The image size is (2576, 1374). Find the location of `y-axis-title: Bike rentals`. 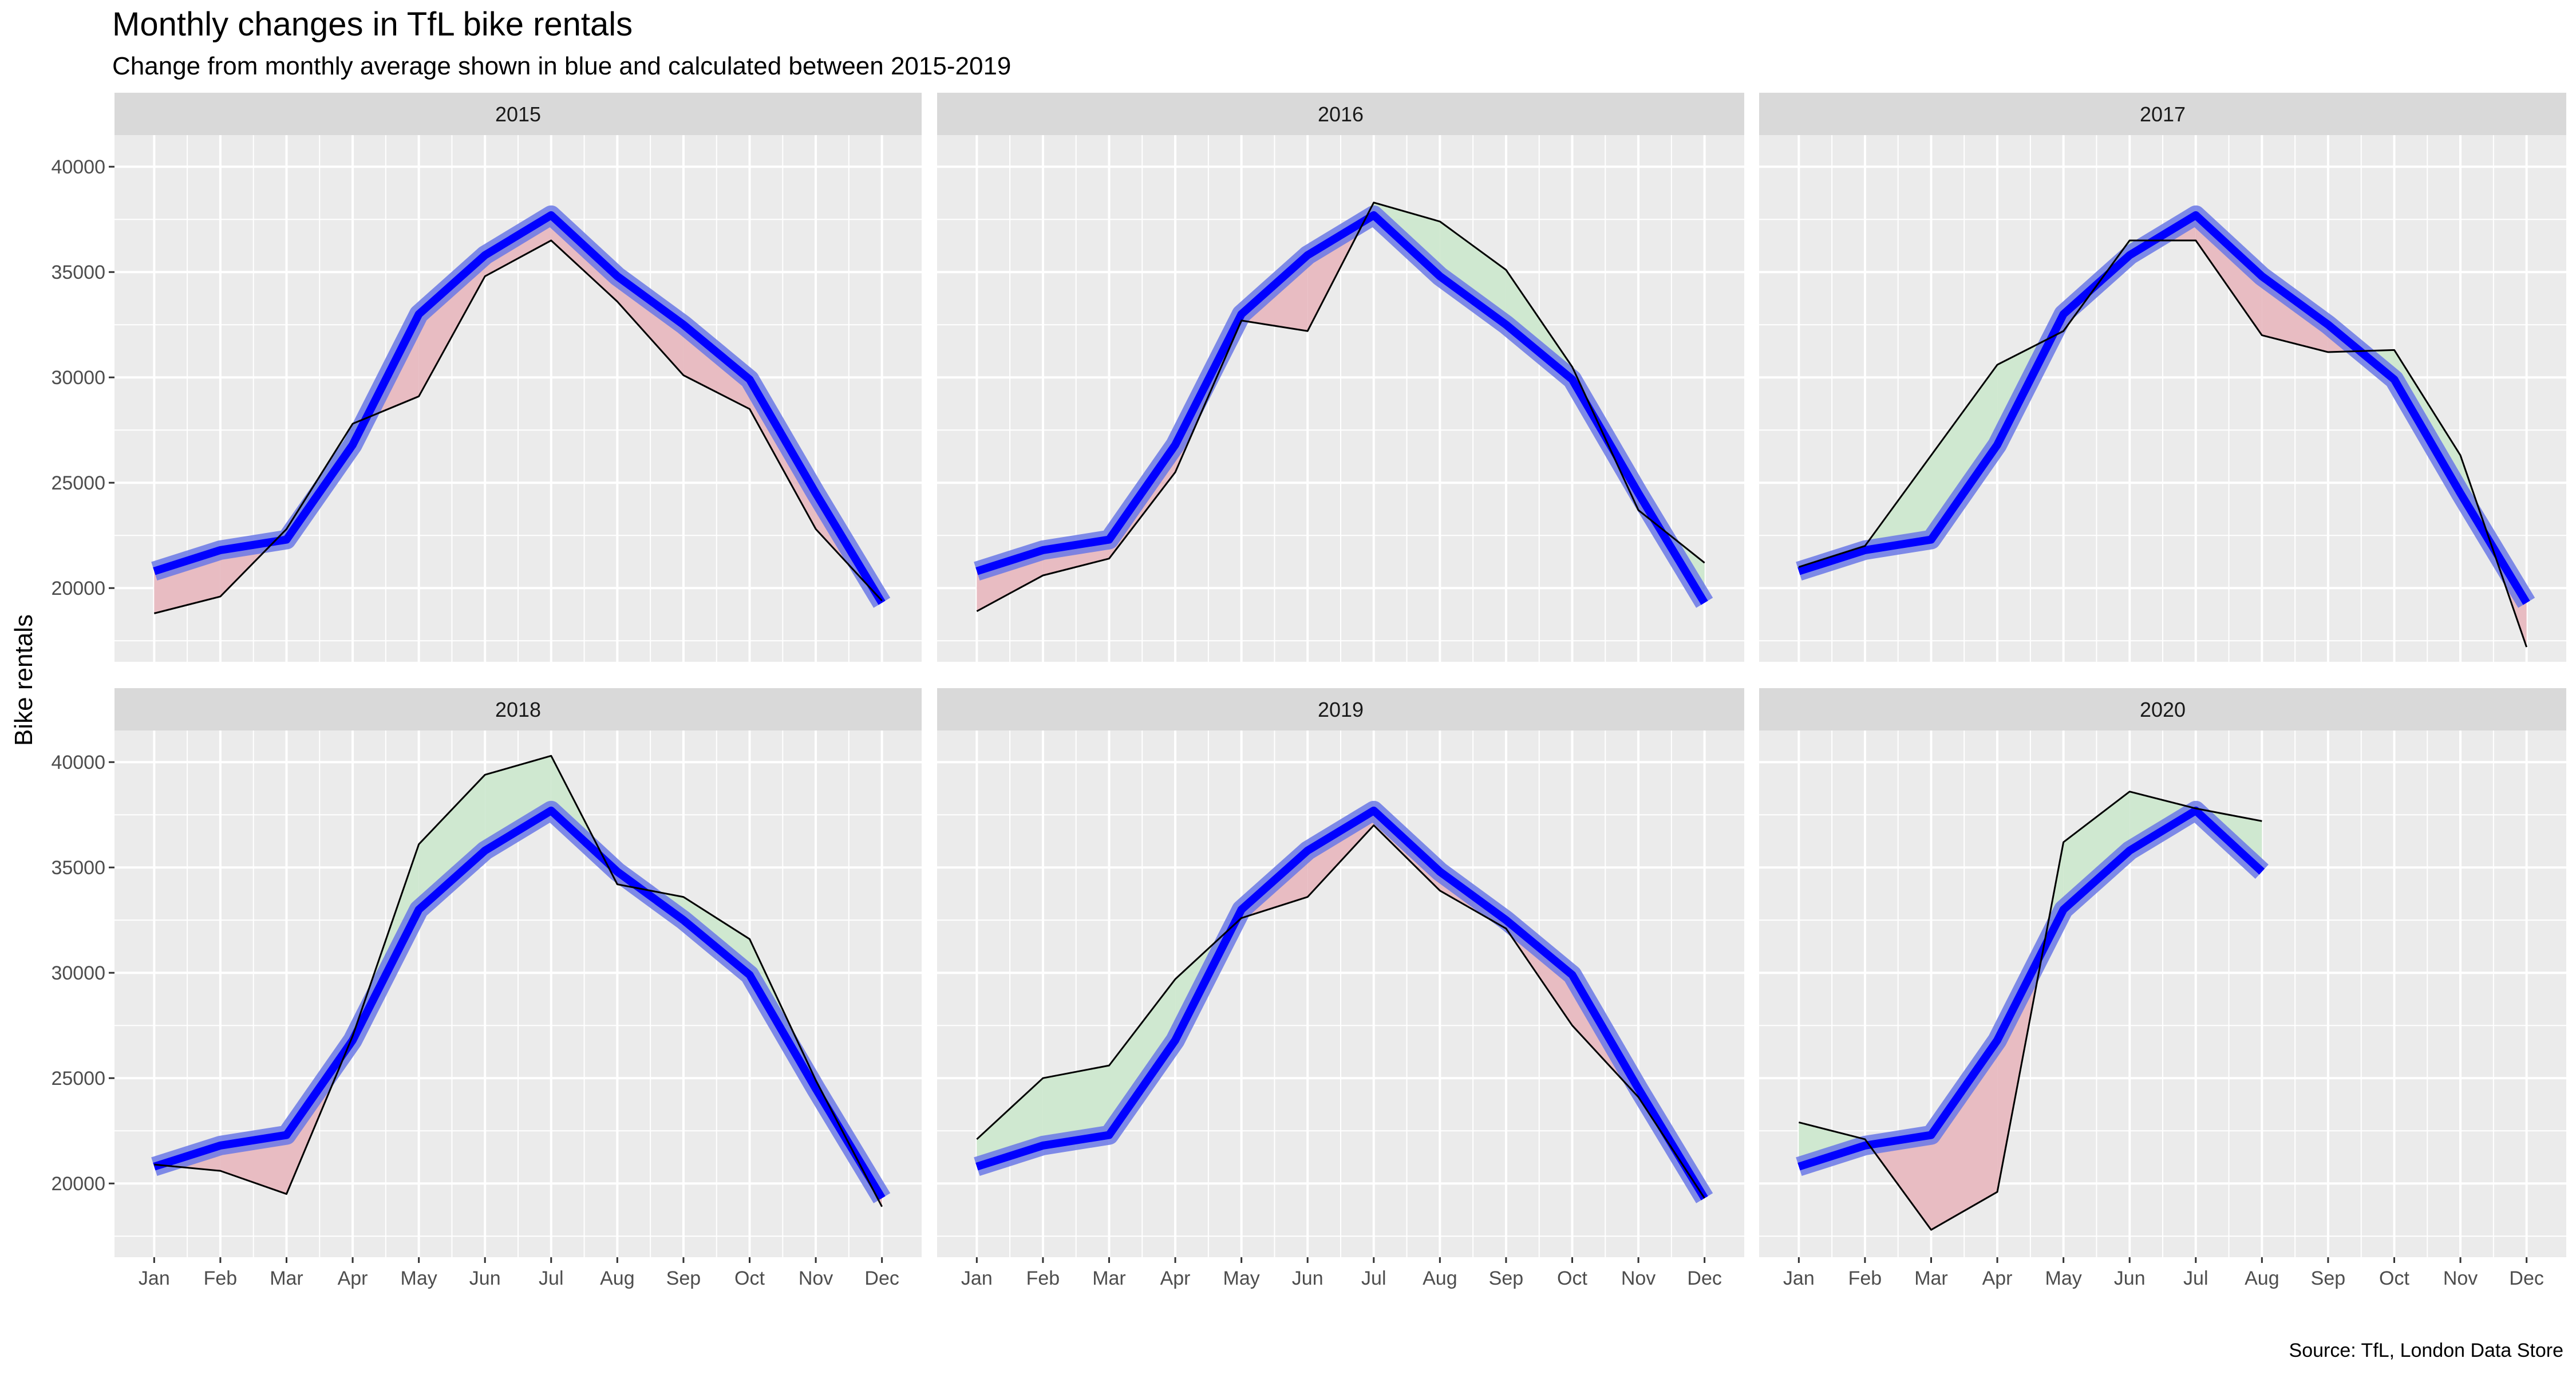

y-axis-title: Bike rentals is located at coordinates (24, 680).